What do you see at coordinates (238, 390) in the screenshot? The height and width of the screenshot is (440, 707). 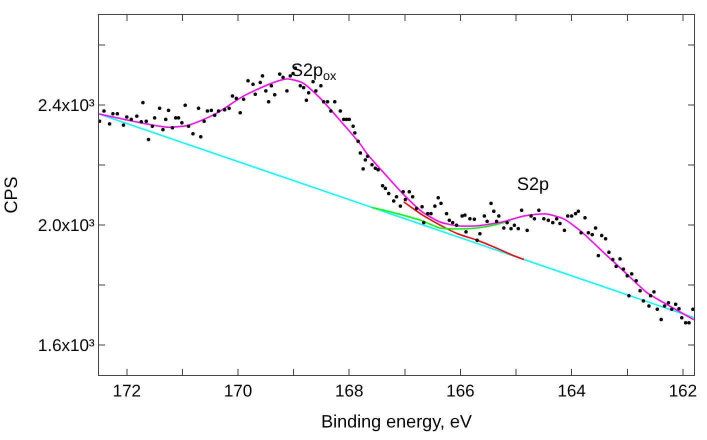 I see `x-tick-label: 170` at bounding box center [238, 390].